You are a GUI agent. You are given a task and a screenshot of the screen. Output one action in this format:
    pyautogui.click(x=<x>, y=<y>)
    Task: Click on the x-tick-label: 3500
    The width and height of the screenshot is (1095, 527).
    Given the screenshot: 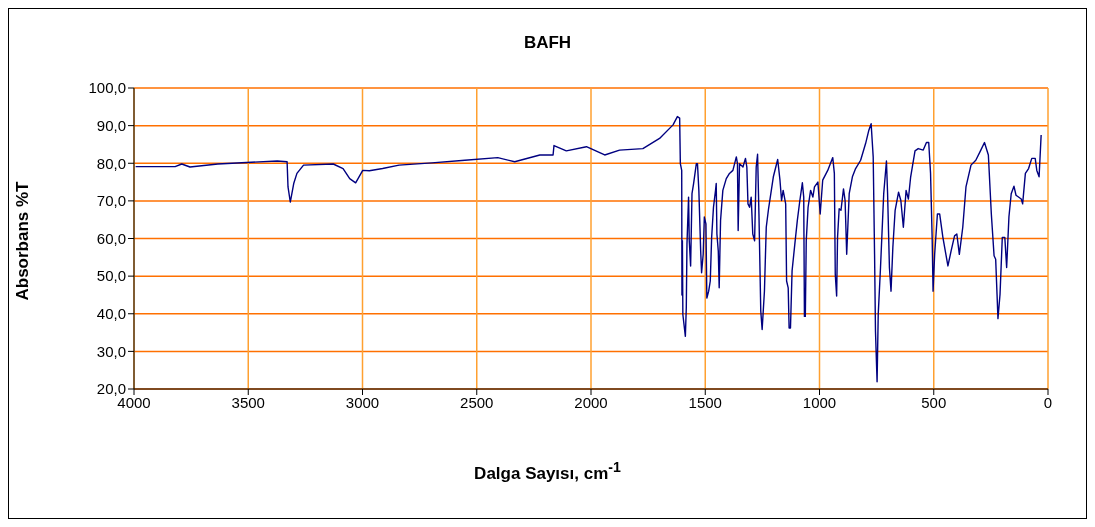 What is the action you would take?
    pyautogui.click(x=248, y=402)
    